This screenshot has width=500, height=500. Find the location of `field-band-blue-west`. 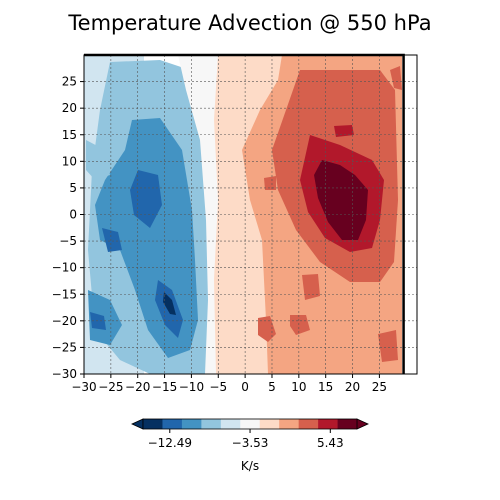

field-band-blue-west is located at coordinates (105, 317).